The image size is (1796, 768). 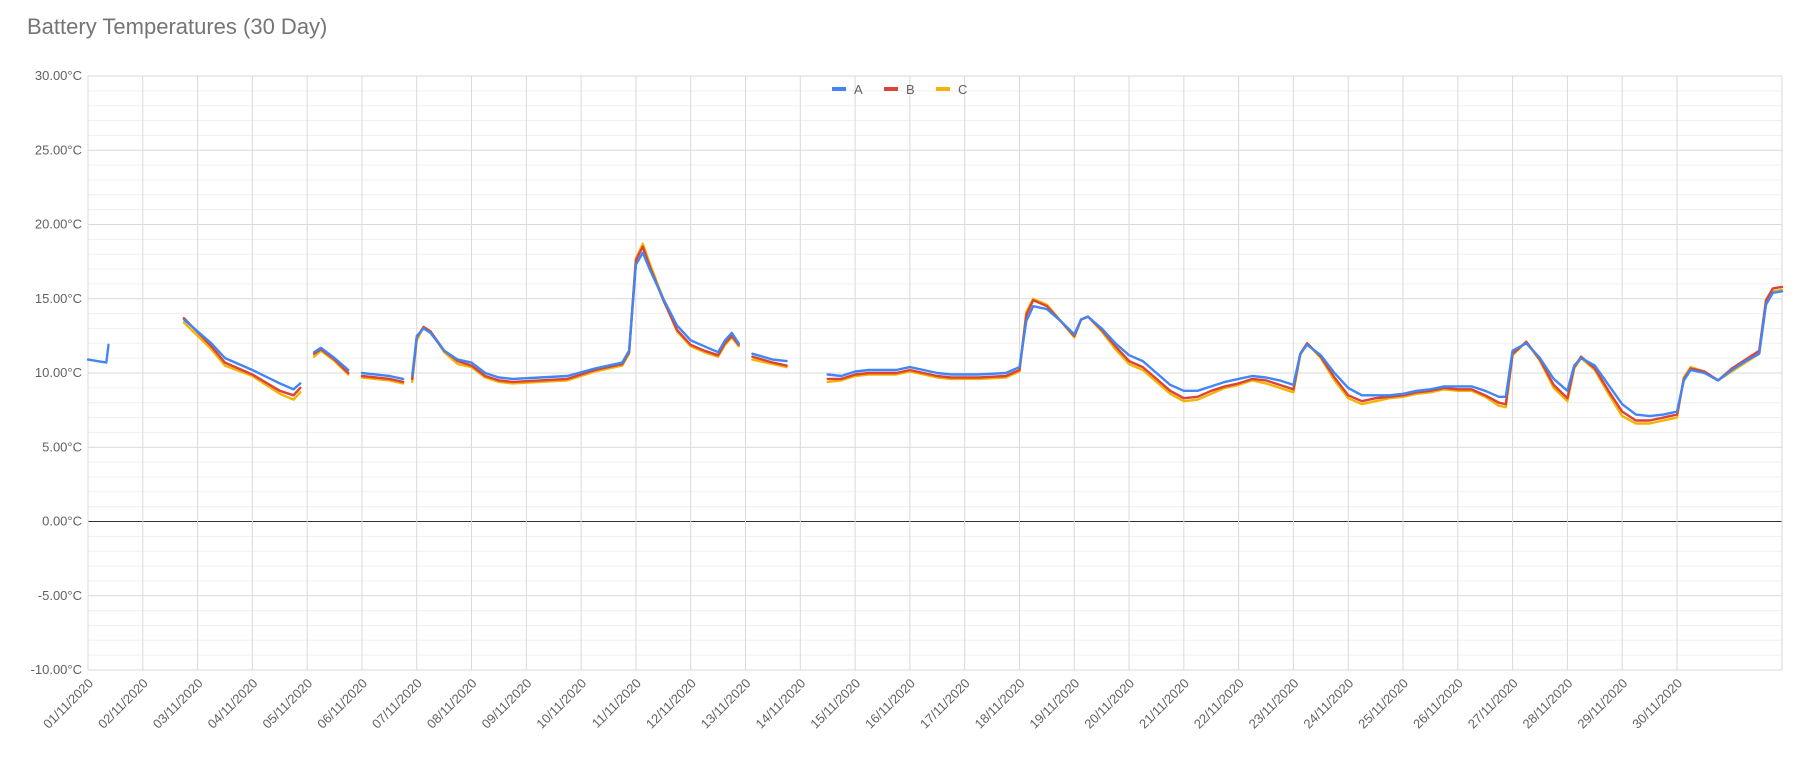 I want to click on x-tick-label: 16/11/2020, so click(x=890, y=704).